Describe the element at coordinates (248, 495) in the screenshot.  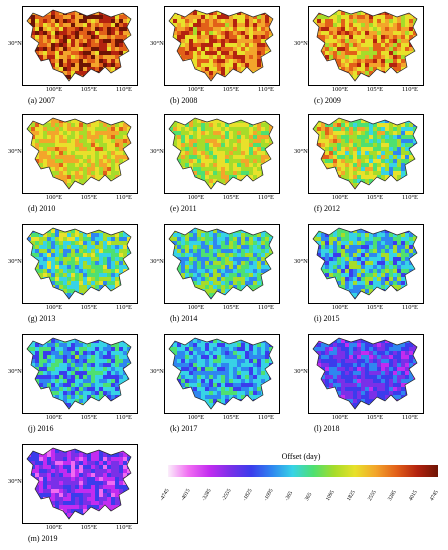
I see `colorbar-tick-label: -1825` at that location.